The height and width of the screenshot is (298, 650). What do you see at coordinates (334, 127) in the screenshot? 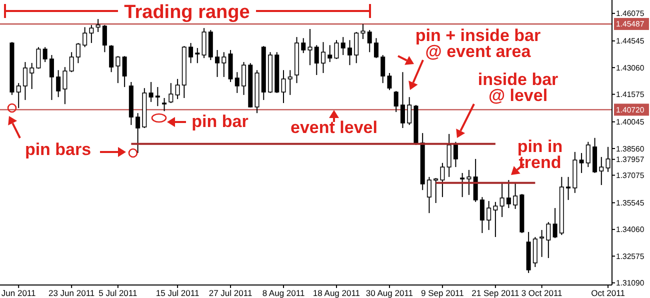
I see `annotation: event level` at bounding box center [334, 127].